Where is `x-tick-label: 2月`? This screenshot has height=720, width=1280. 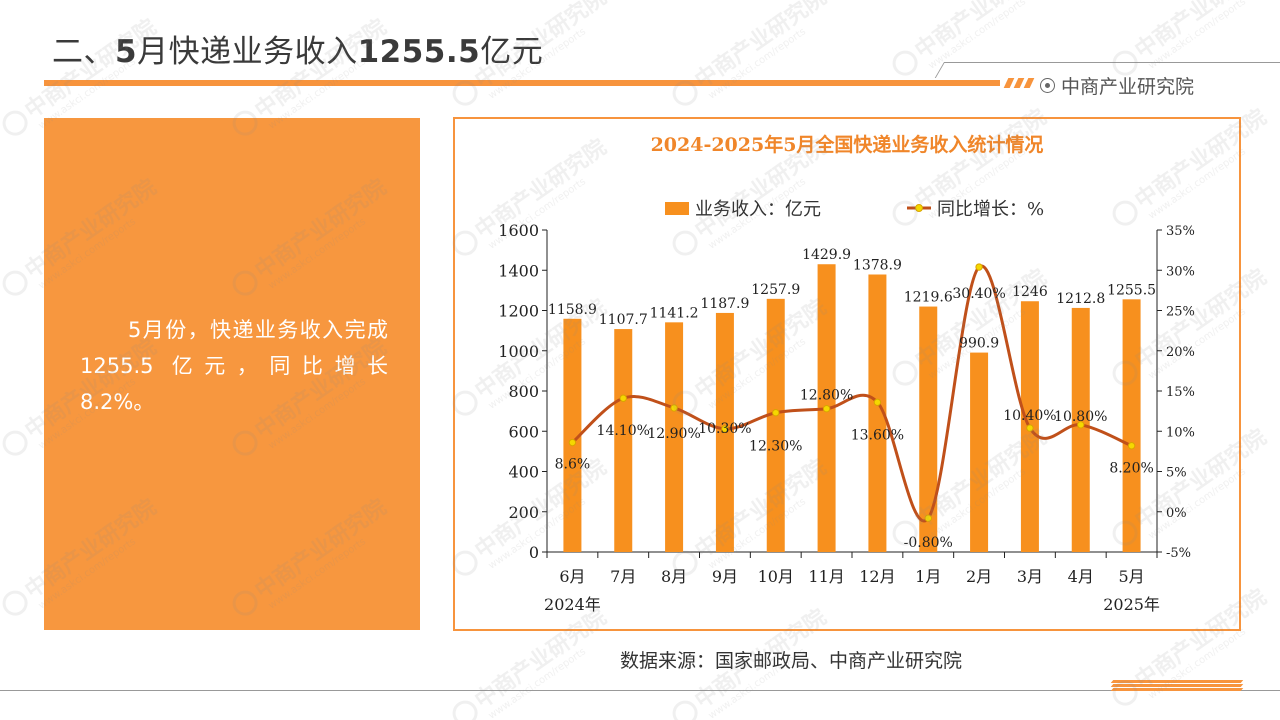 x-tick-label: 2月 is located at coordinates (979, 576).